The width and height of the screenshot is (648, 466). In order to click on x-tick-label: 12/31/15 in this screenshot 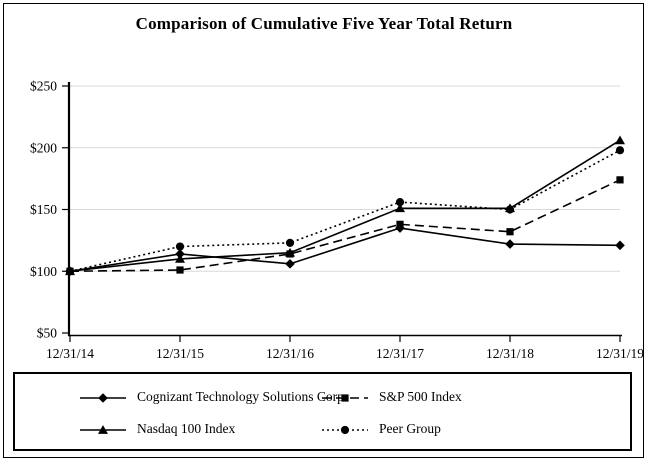, I will do `click(180, 353)`.